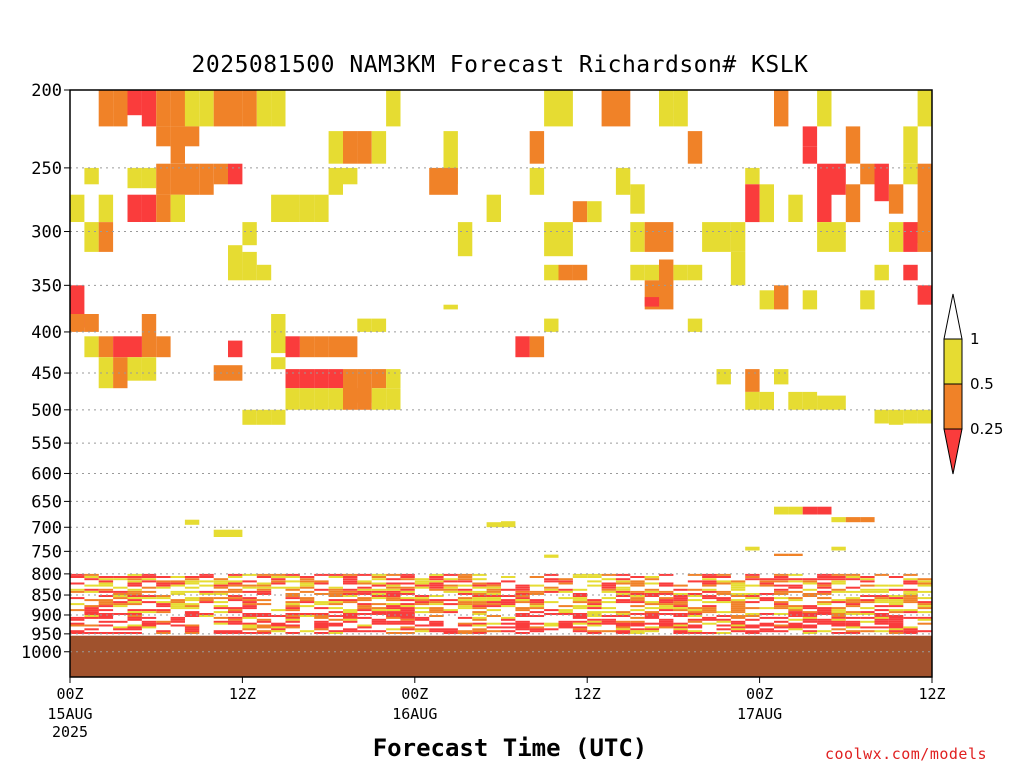  What do you see at coordinates (46, 635) in the screenshot?
I see `y-tick-label: 950` at bounding box center [46, 635].